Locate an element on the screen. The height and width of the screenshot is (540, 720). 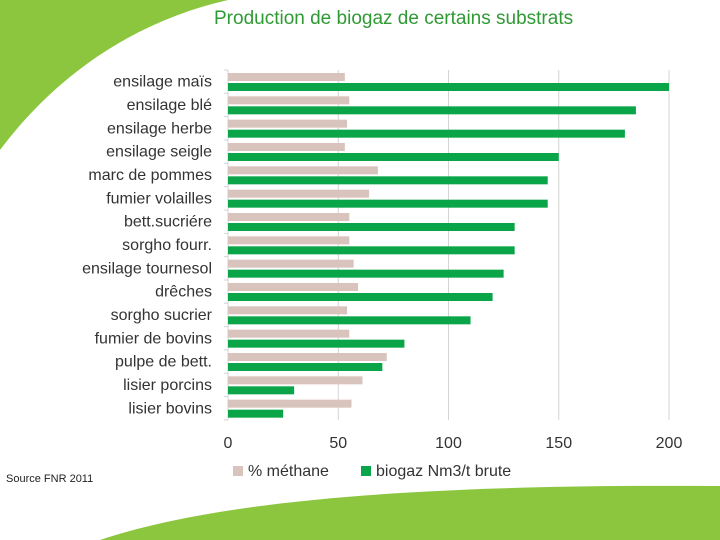
top-left-green-swoosh is located at coordinates (114, 75).